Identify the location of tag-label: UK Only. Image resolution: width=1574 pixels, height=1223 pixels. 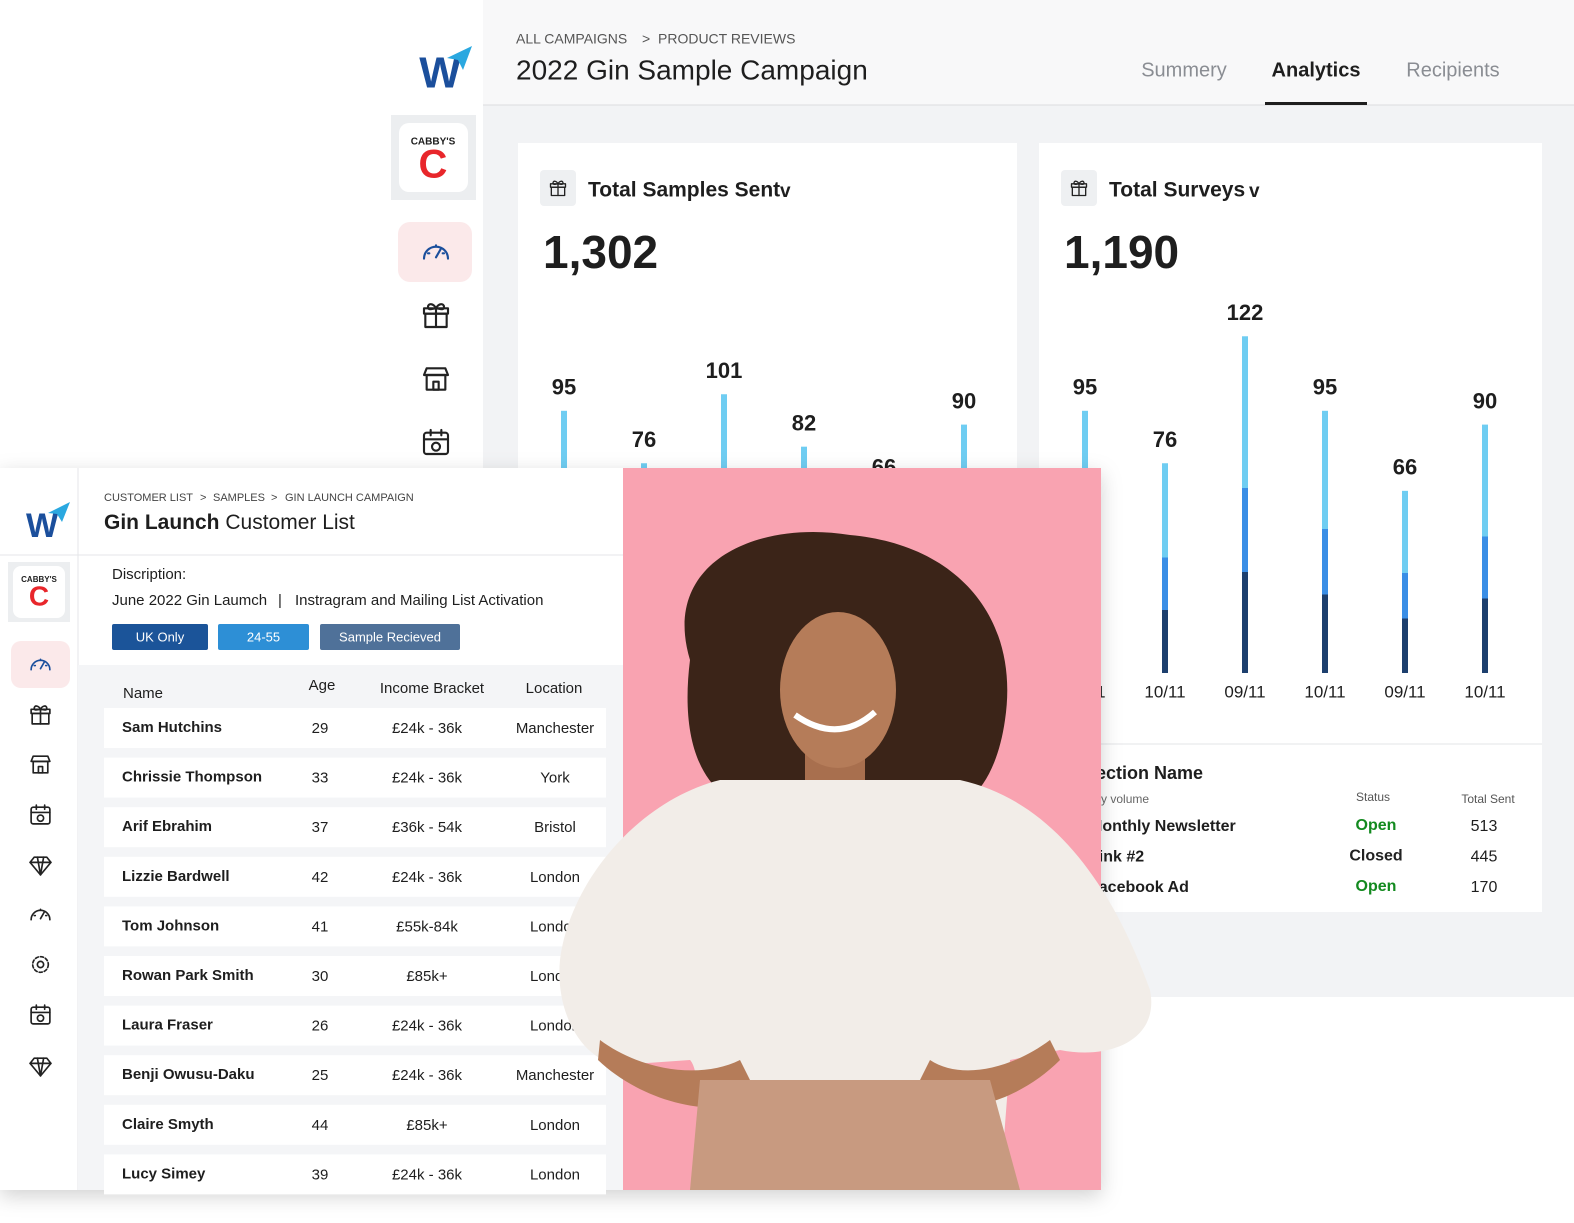
(160, 636).